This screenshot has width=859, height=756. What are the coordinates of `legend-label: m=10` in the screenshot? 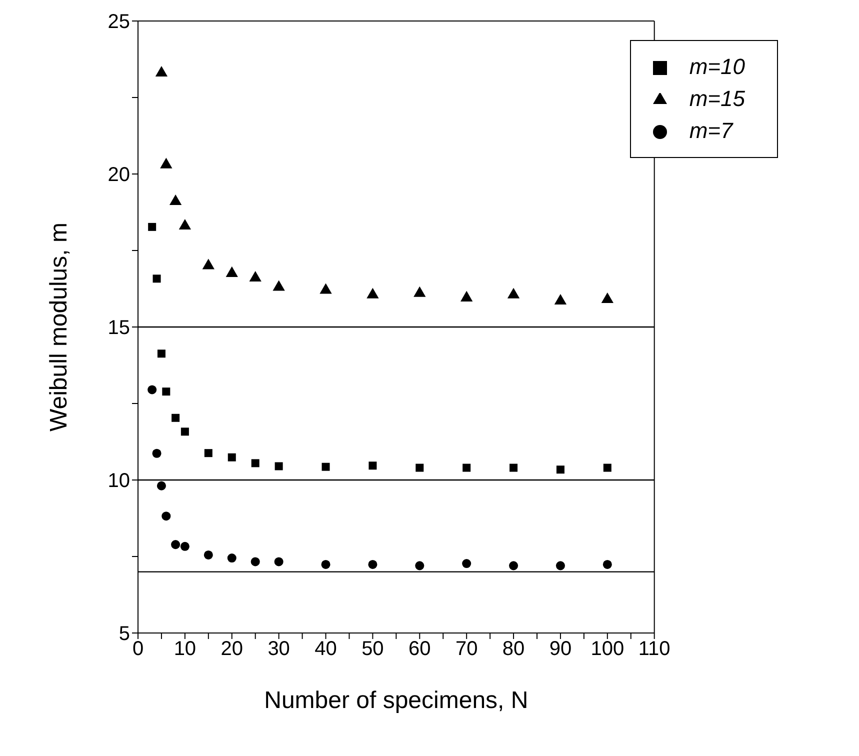 It's located at (717, 66).